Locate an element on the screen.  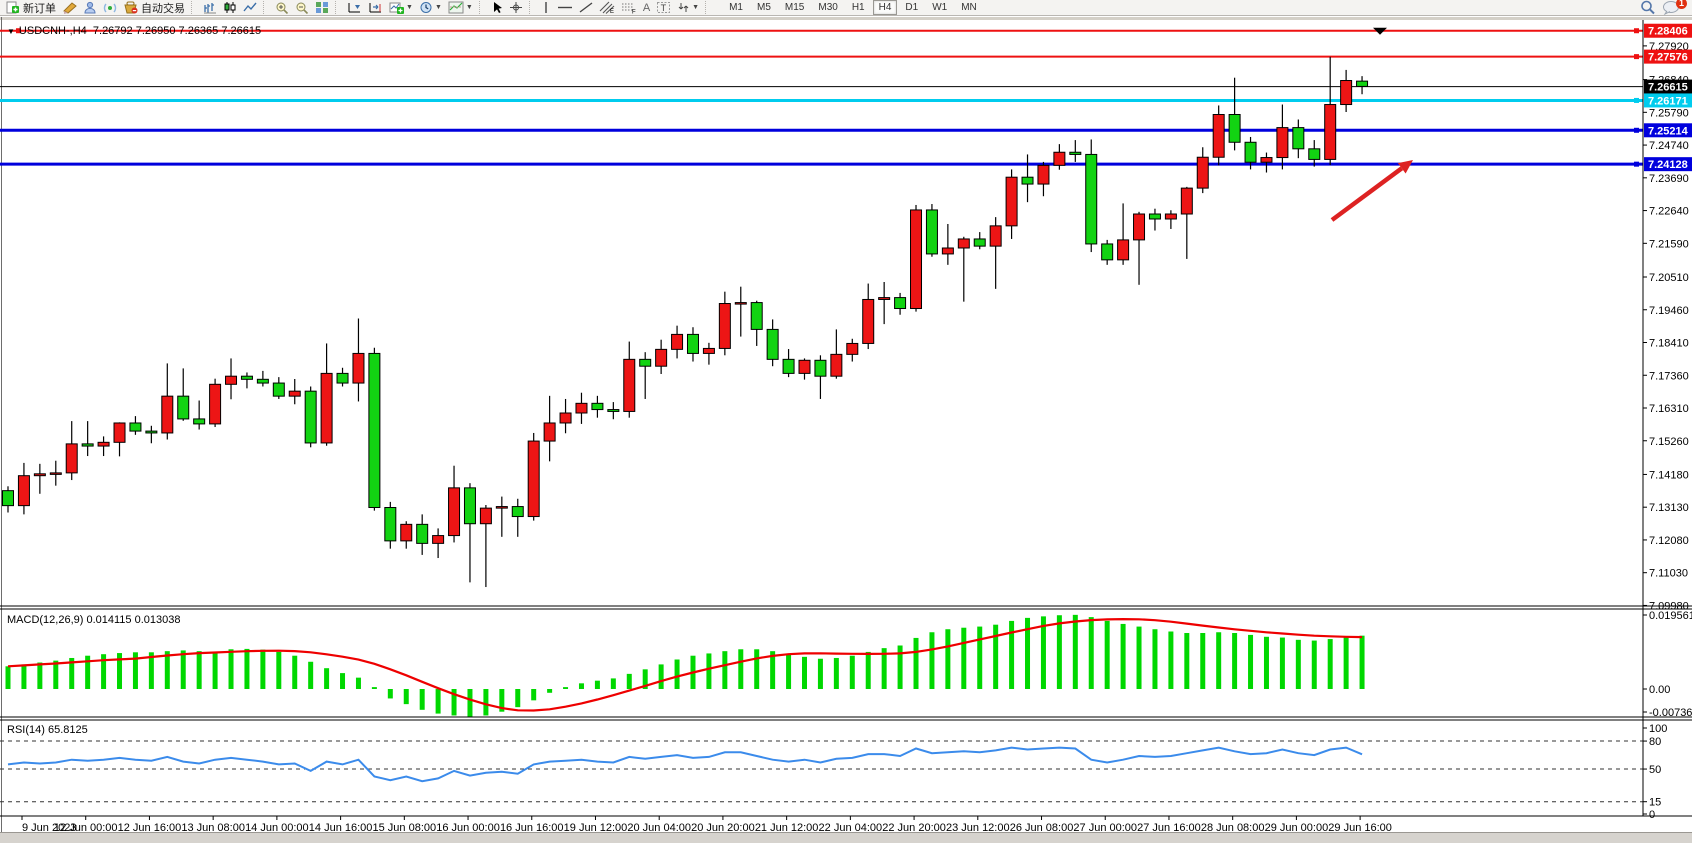
timeframe-m5: M5 is located at coordinates (764, 7).